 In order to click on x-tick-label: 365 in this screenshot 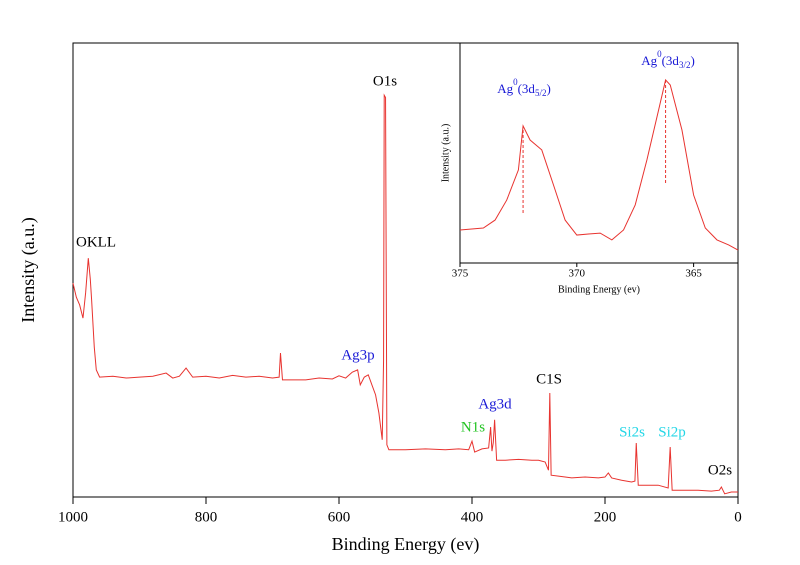, I will do `click(693, 274)`.